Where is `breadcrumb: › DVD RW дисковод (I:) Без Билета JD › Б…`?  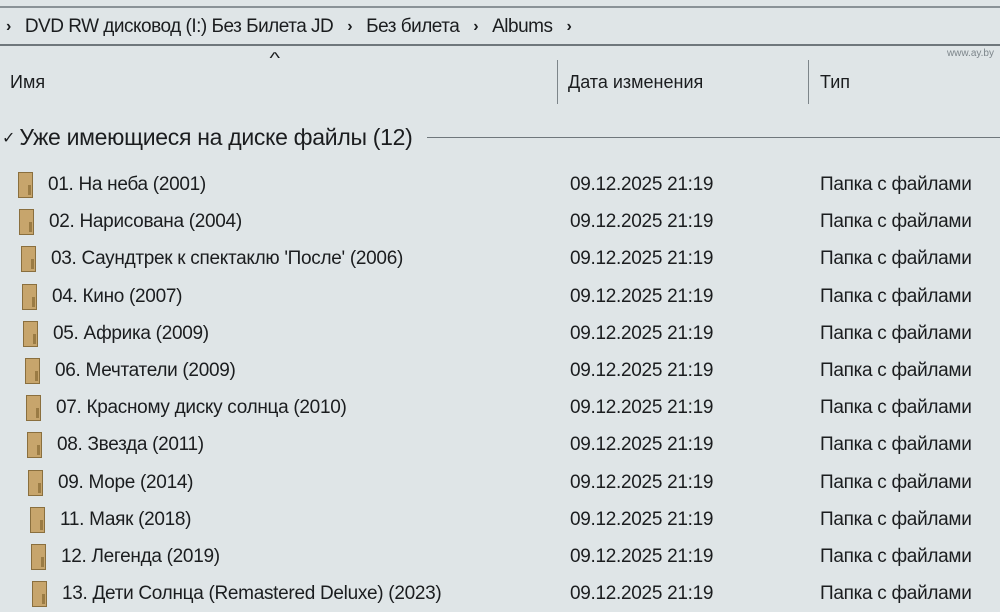 breadcrumb: › DVD RW дисковод (I:) Без Билета JD › Б… is located at coordinates (295, 27).